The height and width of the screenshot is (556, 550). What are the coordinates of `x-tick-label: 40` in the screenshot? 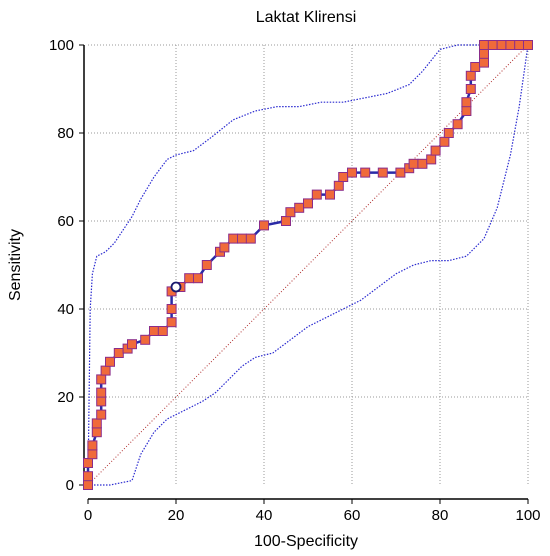 It's located at (264, 515).